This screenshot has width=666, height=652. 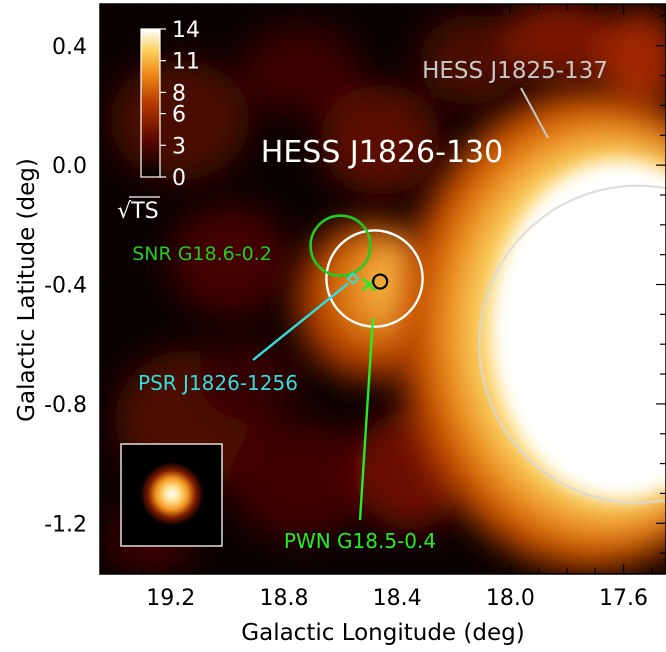 What do you see at coordinates (69, 47) in the screenshot?
I see `y-tick-label: 0.4` at bounding box center [69, 47].